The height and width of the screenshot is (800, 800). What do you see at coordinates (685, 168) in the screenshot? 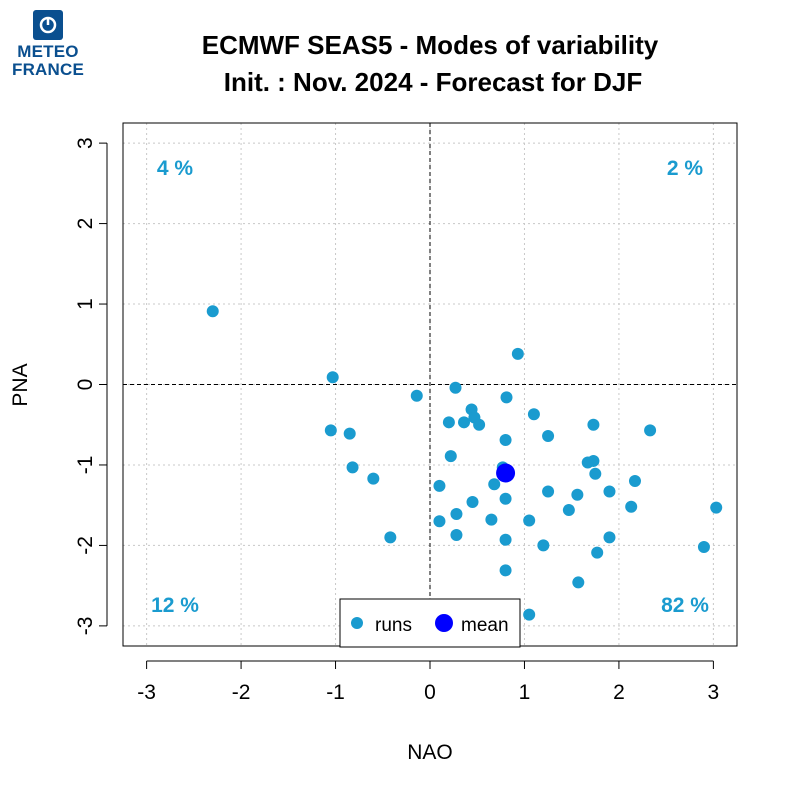
I see `quadrant-label-top-right: 2 %` at bounding box center [685, 168].